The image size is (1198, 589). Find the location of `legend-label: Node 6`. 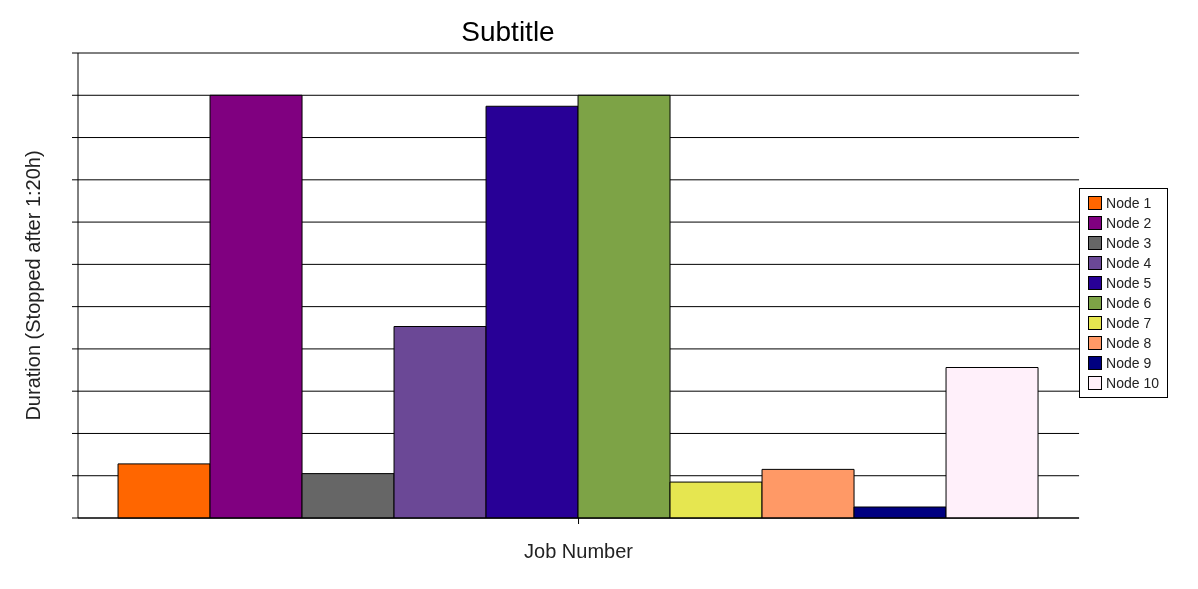

legend-label: Node 6 is located at coordinates (1129, 303).